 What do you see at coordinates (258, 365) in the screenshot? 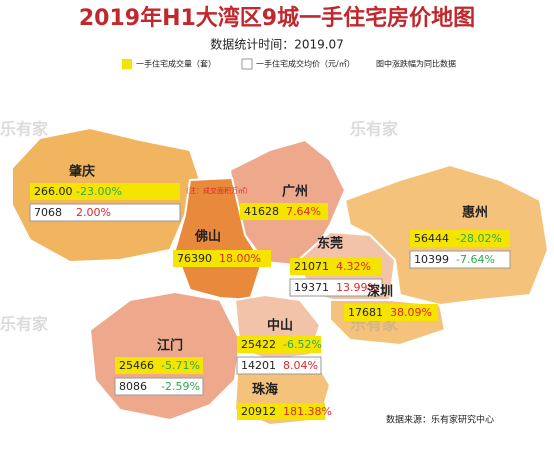
I see `price-value: 14201` at bounding box center [258, 365].